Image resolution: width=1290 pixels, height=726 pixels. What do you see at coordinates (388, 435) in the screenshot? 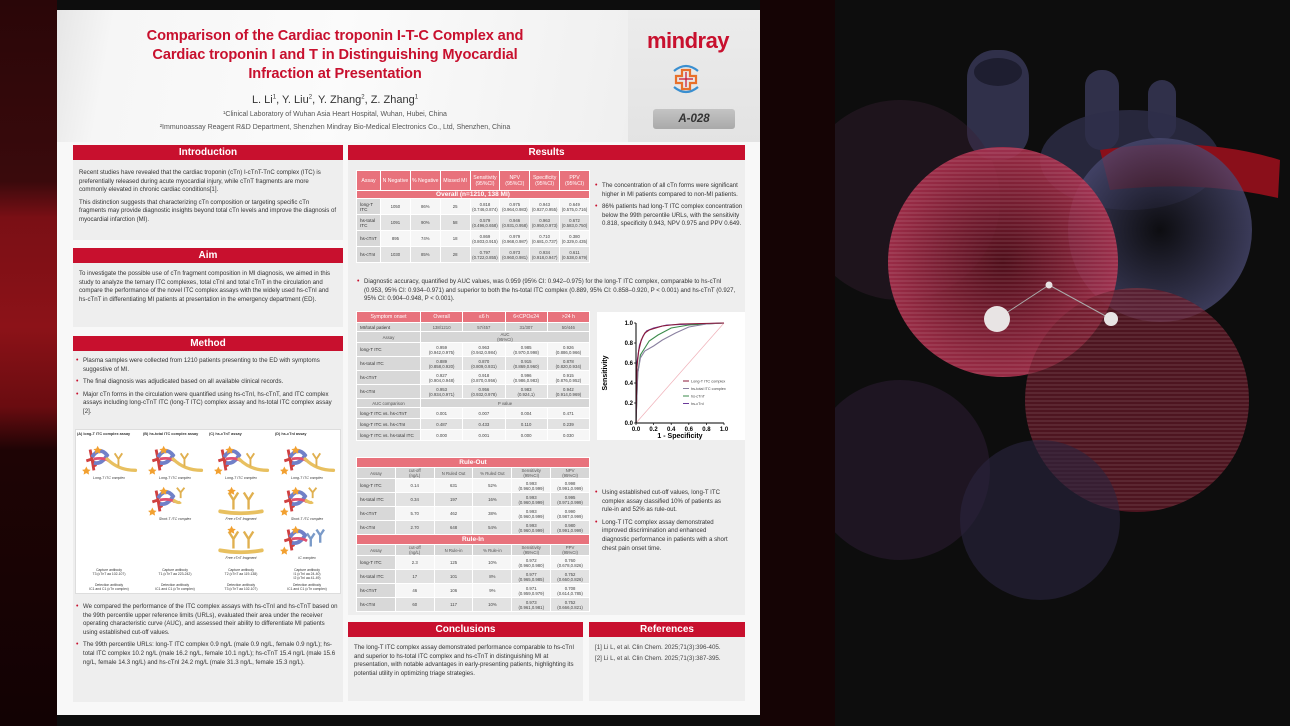
I see `row-label-cell: long-T ITC vs. hs-total ITC` at bounding box center [388, 435].